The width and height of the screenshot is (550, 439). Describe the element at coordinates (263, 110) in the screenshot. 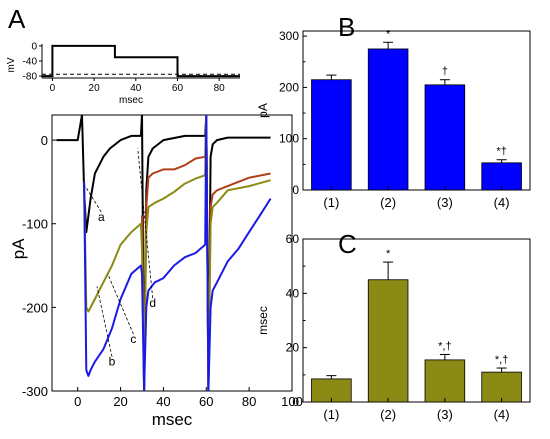

I see `b-y-axis-label: pA` at that location.